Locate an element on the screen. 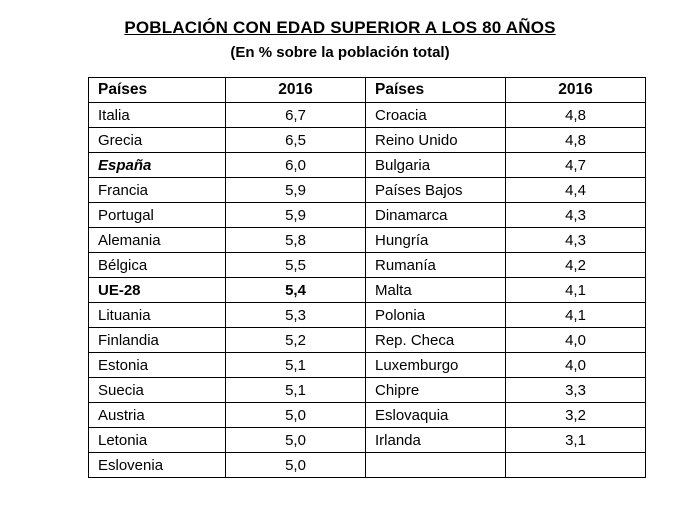 This screenshot has height=513, width=680. table-row: Suecia 5,1 Chipre 3,3 is located at coordinates (367, 390).